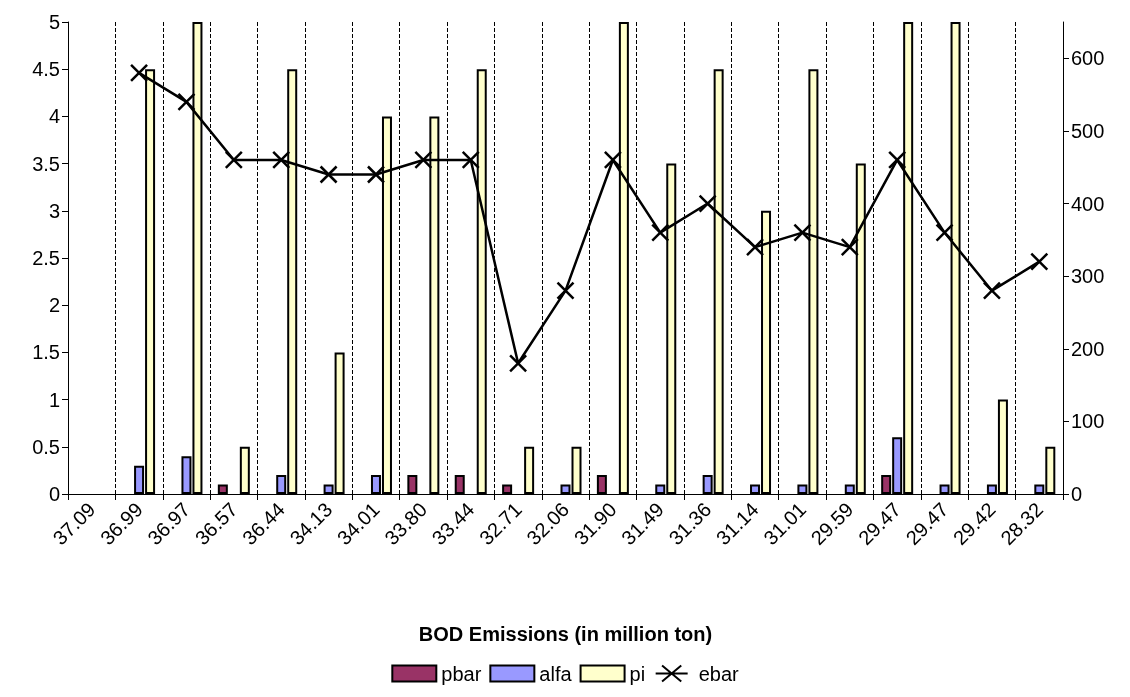 The width and height of the screenshot is (1130, 697). I want to click on y-tick-label: 3.5, so click(46, 163).